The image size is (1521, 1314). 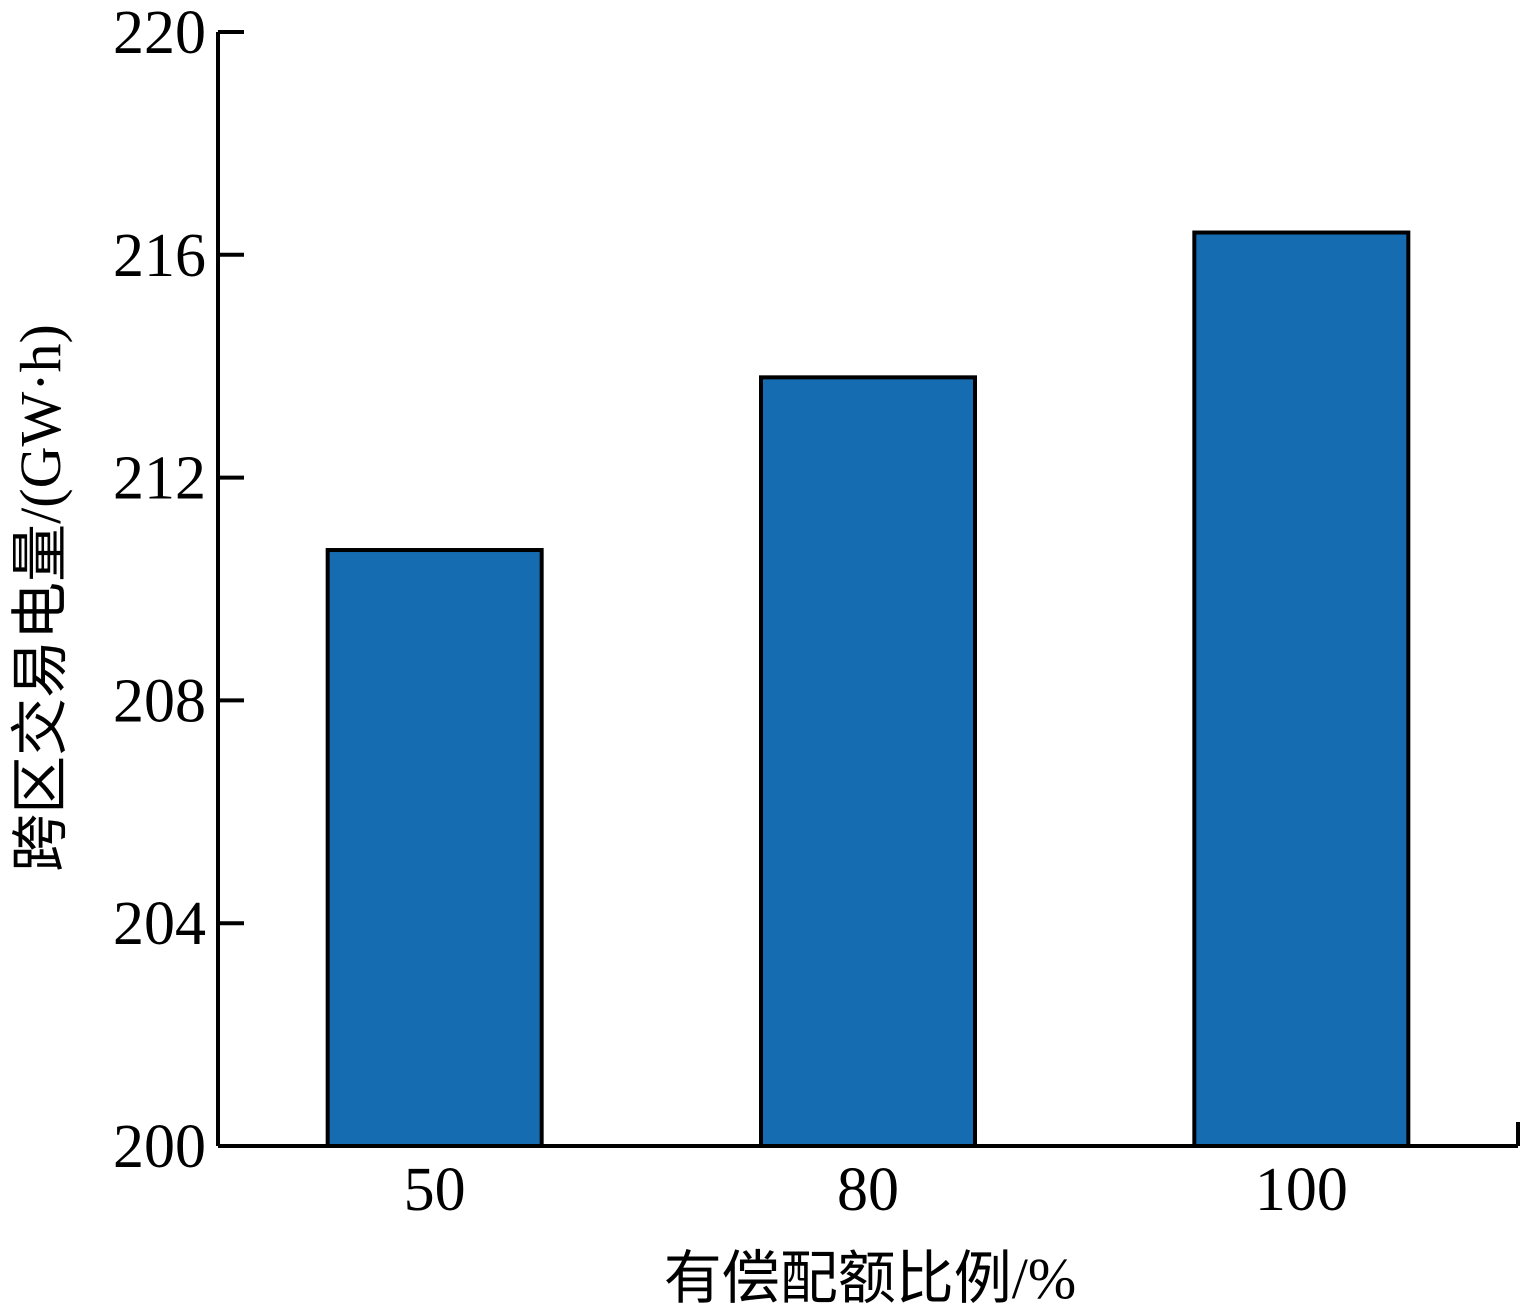 I want to click on x-tick-label-100: 100, so click(x=1301, y=1190).